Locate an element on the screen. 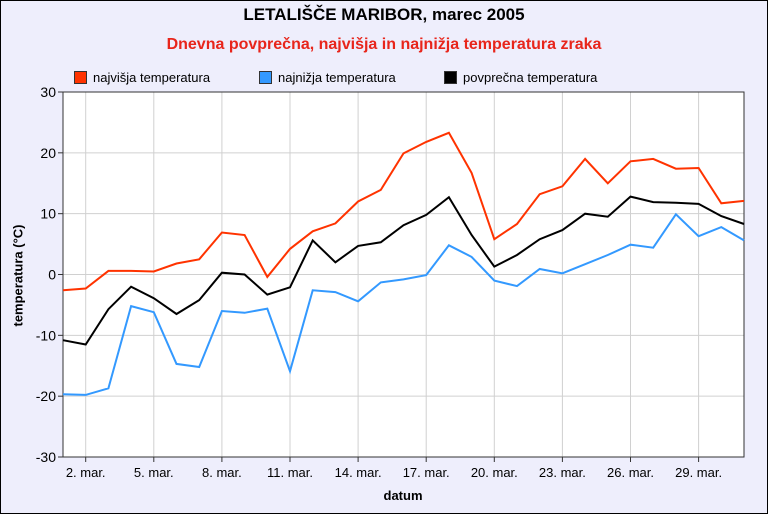 The image size is (768, 514). x-tick-label: 2. mar. is located at coordinates (86, 472).